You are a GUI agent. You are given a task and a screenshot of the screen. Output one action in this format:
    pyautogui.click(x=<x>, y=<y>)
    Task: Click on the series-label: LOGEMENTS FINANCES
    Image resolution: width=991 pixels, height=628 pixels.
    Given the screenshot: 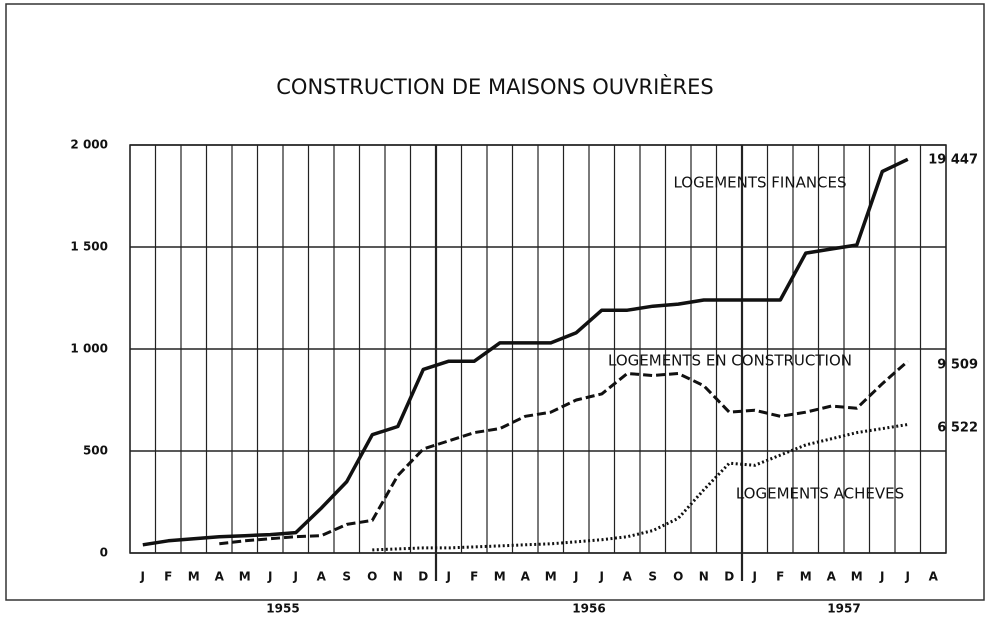 What is the action you would take?
    pyautogui.click(x=759, y=183)
    